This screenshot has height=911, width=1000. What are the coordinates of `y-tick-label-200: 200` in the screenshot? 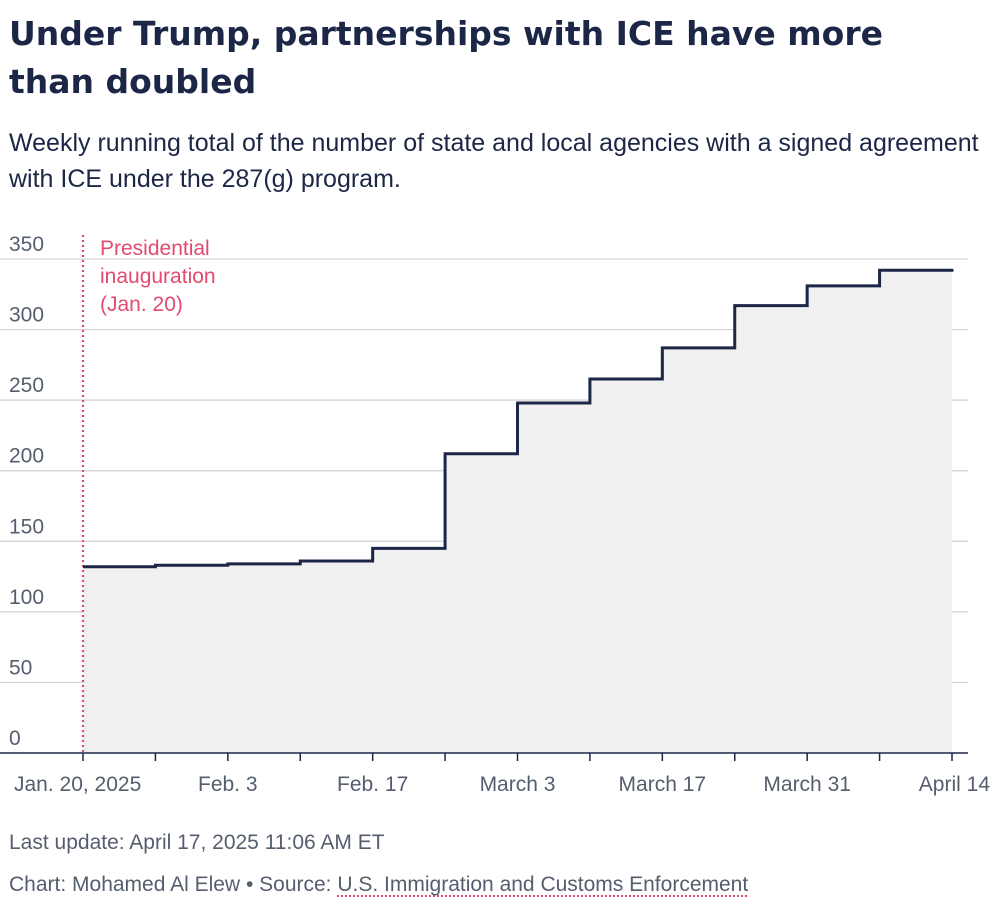 It's located at (26, 456).